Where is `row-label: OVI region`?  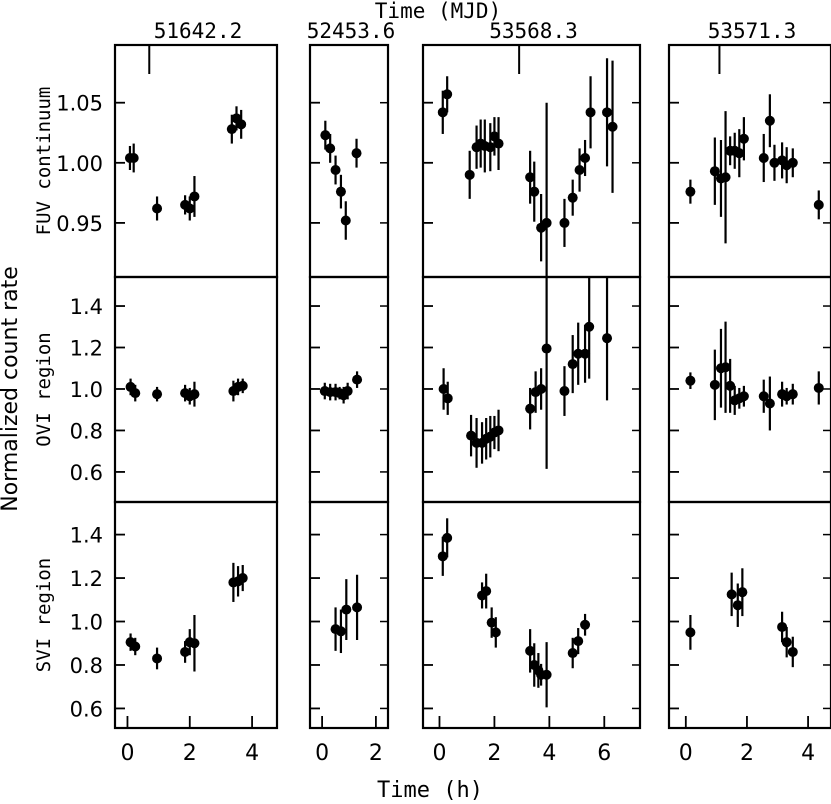 row-label: OVI region is located at coordinates (44, 389).